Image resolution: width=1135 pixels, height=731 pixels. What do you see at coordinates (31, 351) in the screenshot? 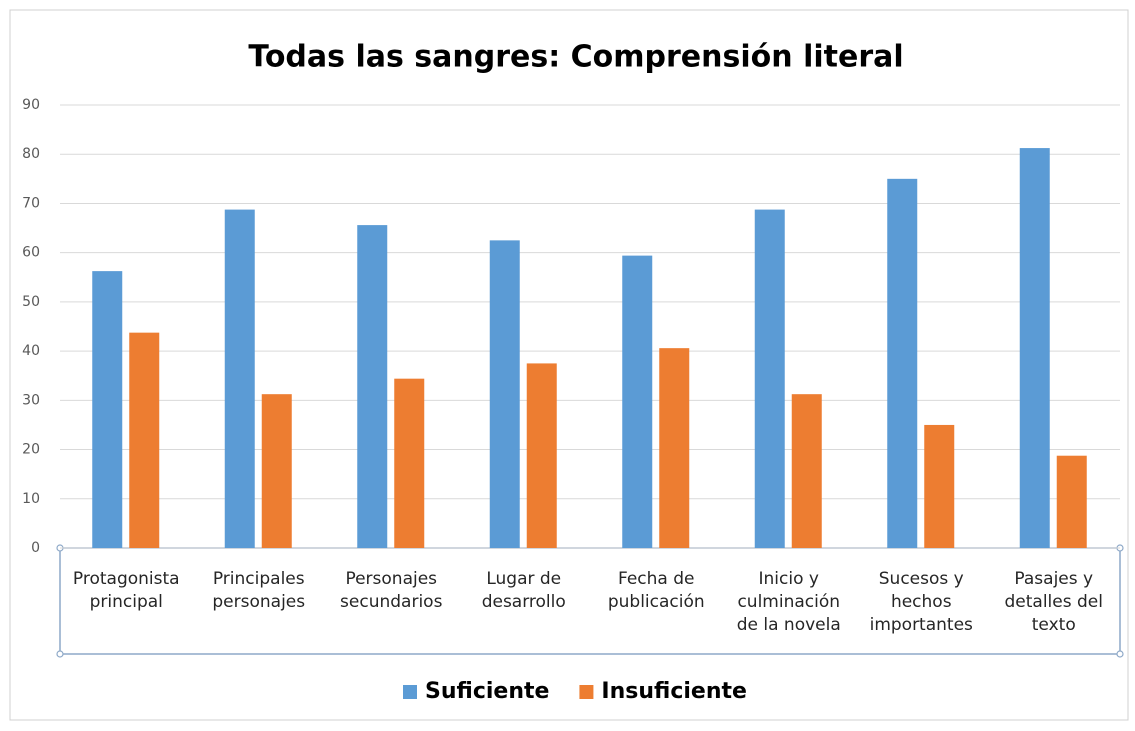
I see `y-tick-label: 40` at bounding box center [31, 351].